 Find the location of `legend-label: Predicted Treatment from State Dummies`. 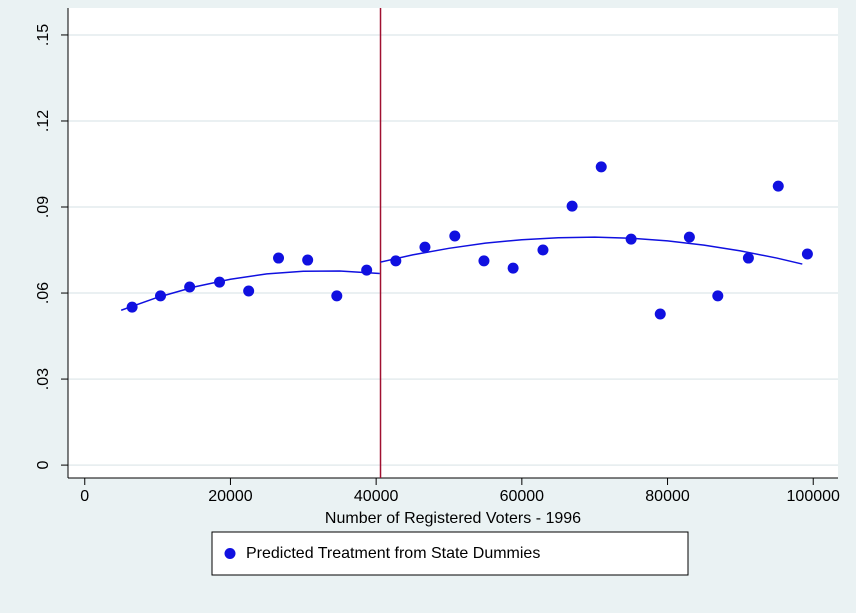

legend-label: Predicted Treatment from State Dummies is located at coordinates (393, 553).